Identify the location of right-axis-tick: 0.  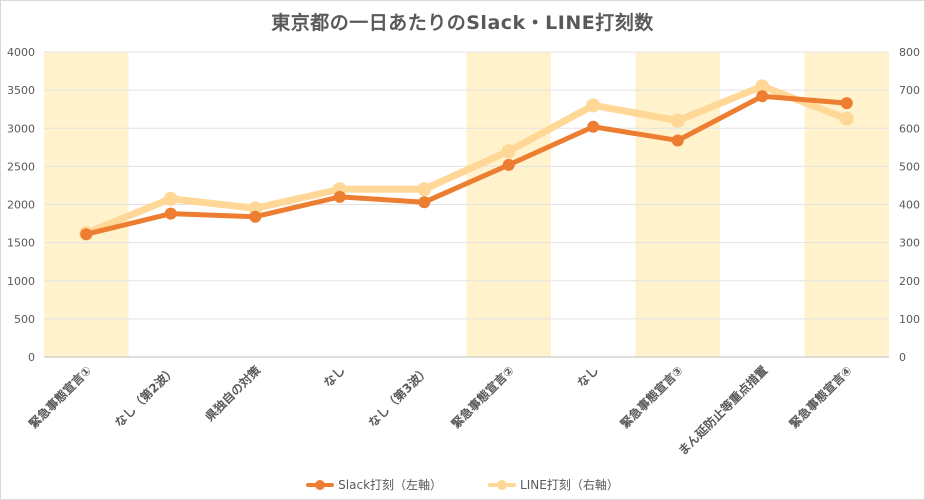
(902, 357).